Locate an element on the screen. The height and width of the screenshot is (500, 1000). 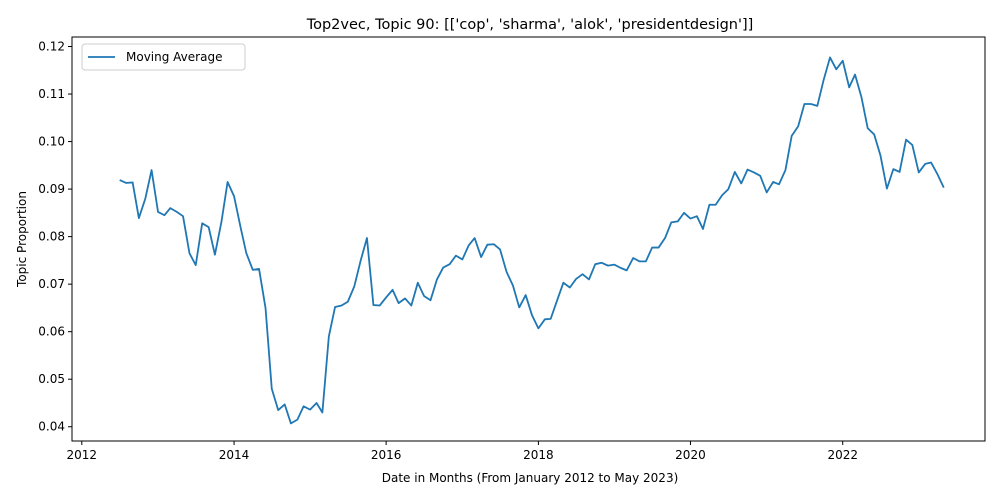
y-tick-label: 0.05 is located at coordinates (51, 379).